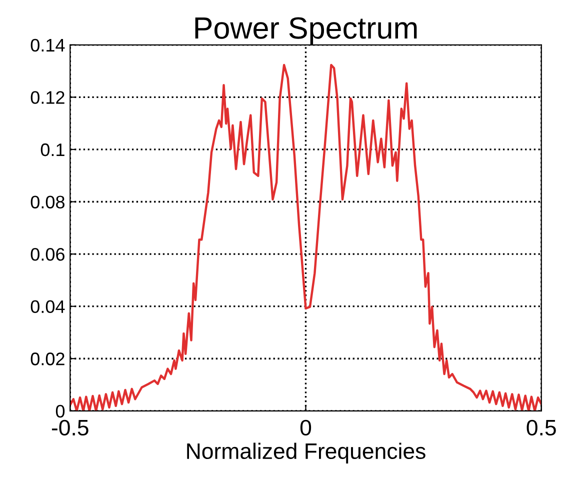  I want to click on y-tick-label: 0.02, so click(47, 359).